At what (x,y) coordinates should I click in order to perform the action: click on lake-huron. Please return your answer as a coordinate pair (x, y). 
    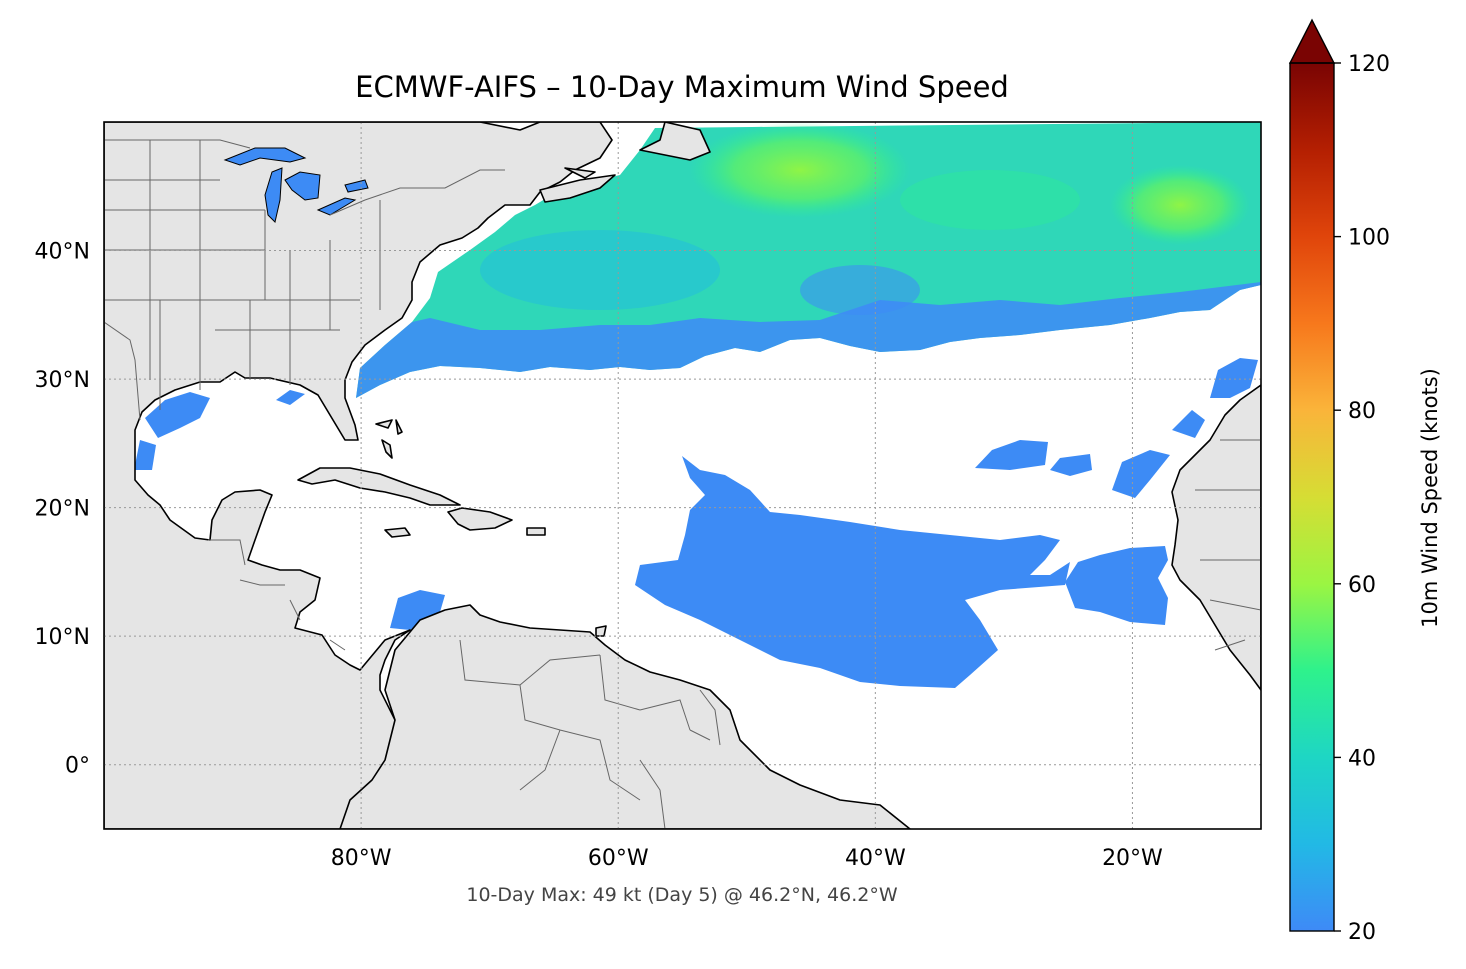
    Looking at the image, I should click on (302, 186).